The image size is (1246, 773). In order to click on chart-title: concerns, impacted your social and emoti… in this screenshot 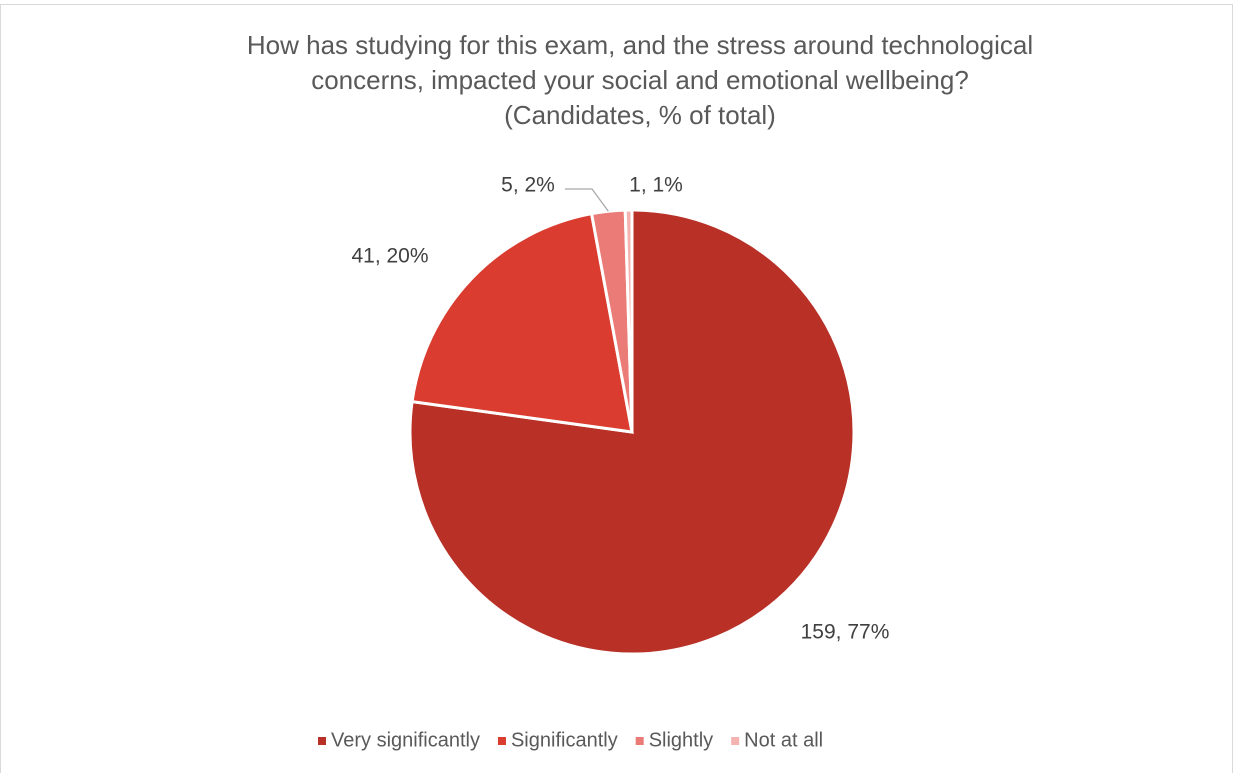, I will do `click(640, 80)`.